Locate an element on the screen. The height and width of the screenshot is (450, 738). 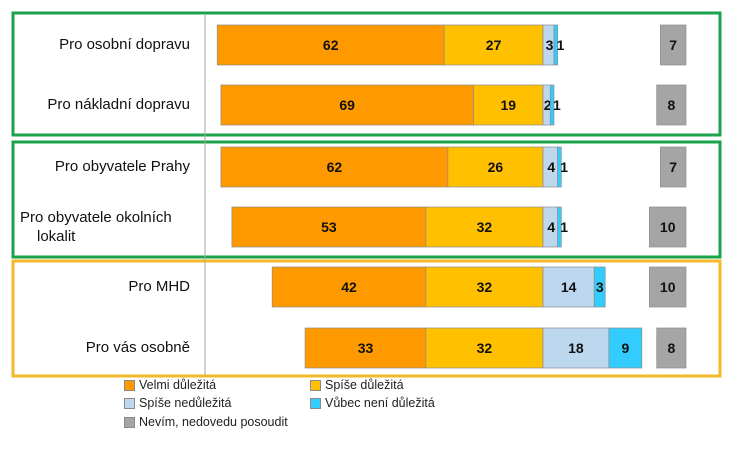
data-label-vubec-neni-dulezita-6: 9 is located at coordinates (625, 348).